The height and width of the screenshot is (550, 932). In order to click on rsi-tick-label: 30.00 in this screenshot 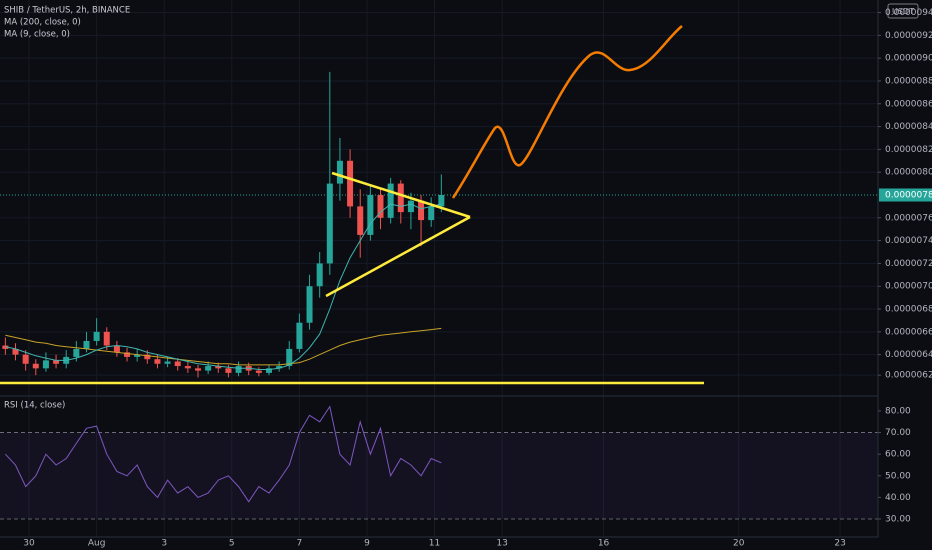, I will do `click(898, 520)`.